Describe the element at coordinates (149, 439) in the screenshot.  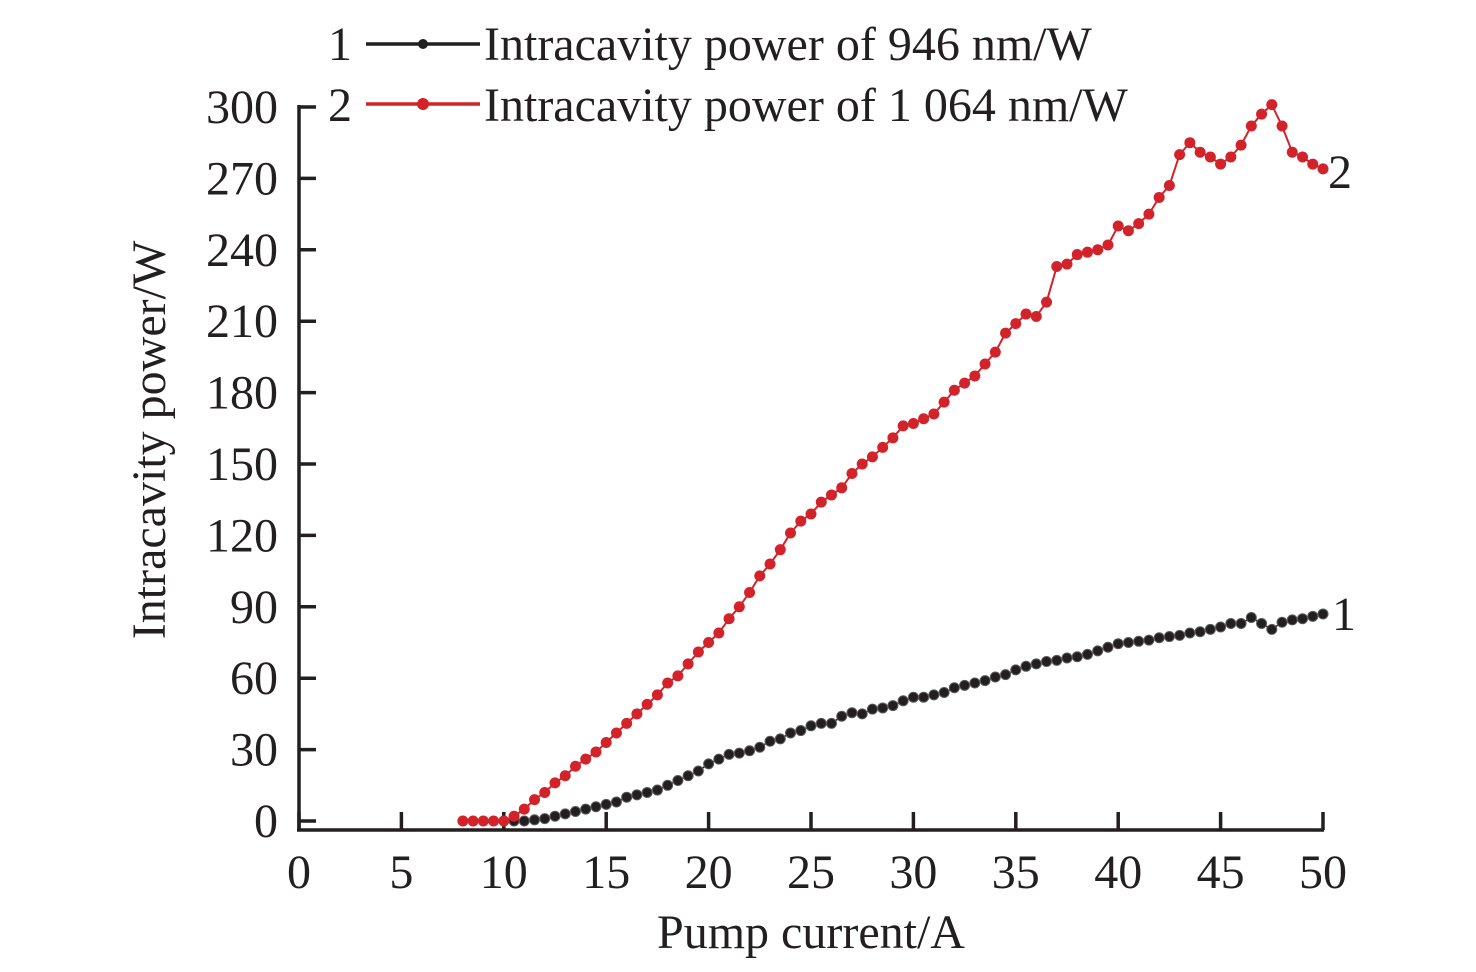
I see `y-axis-title: Intracavity power/W` at that location.